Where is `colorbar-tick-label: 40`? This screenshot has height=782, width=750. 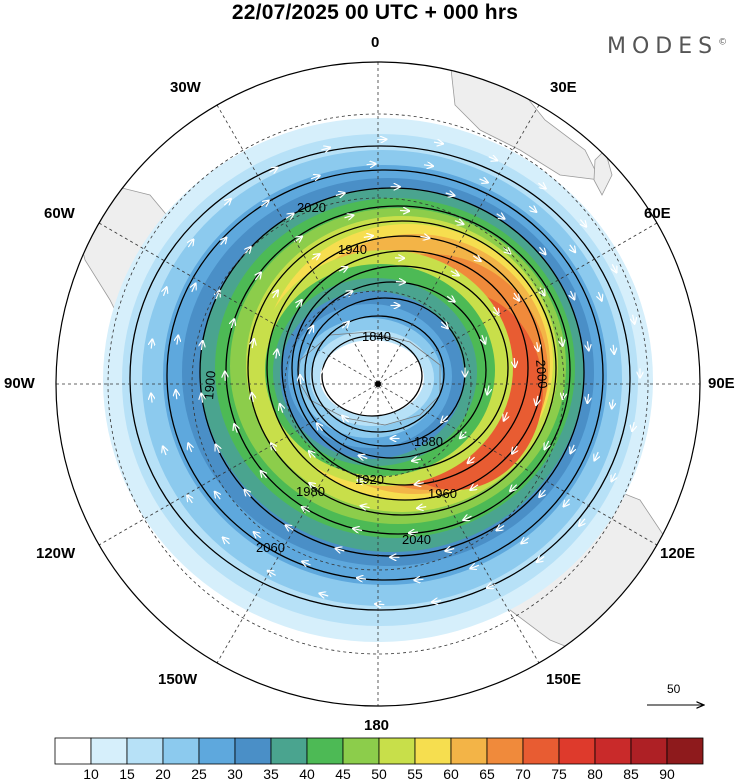
colorbar-tick-label: 40 is located at coordinates (307, 774).